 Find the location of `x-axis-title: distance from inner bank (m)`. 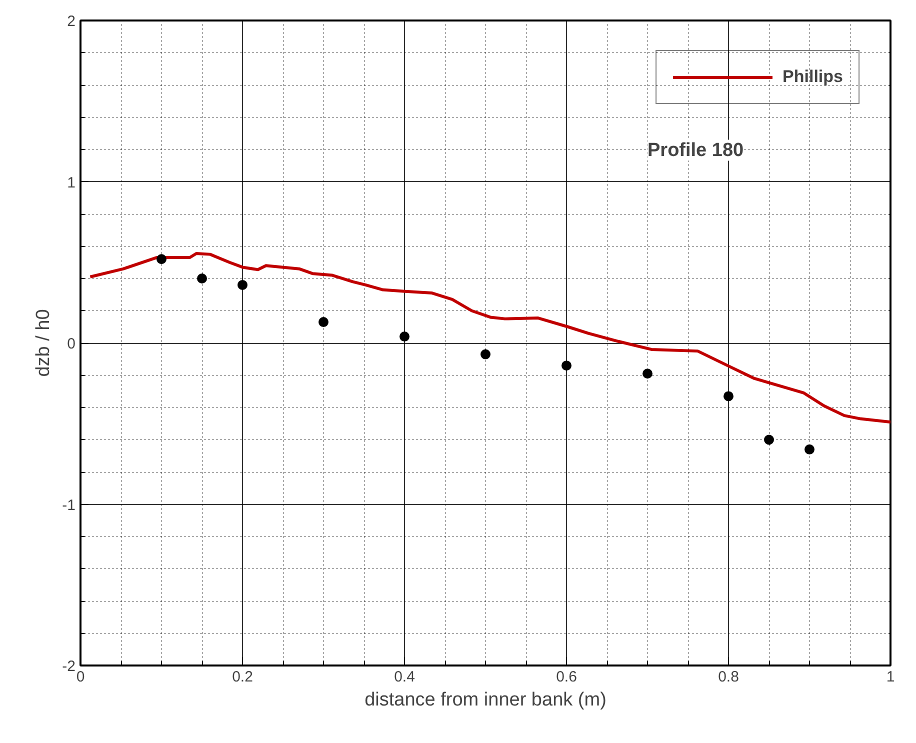

x-axis-title: distance from inner bank (m) is located at coordinates (485, 700).